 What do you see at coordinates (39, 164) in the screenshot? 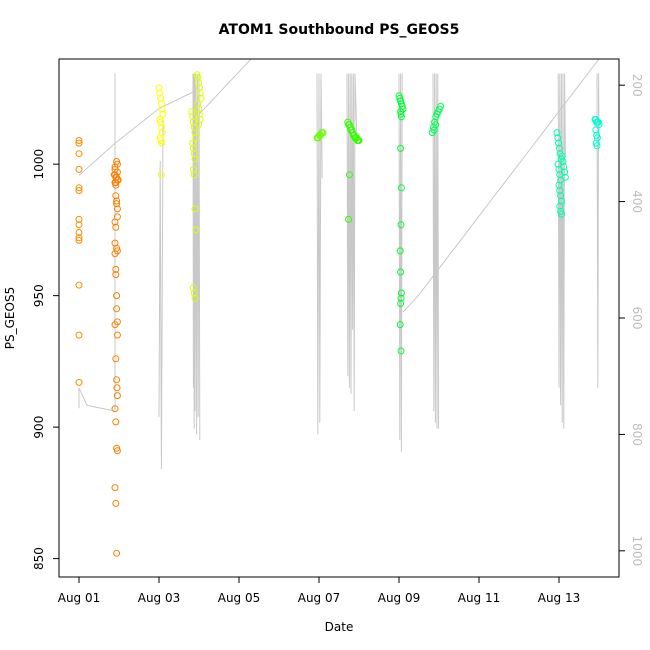
I see `y-tick-label: 1000` at bounding box center [39, 164].